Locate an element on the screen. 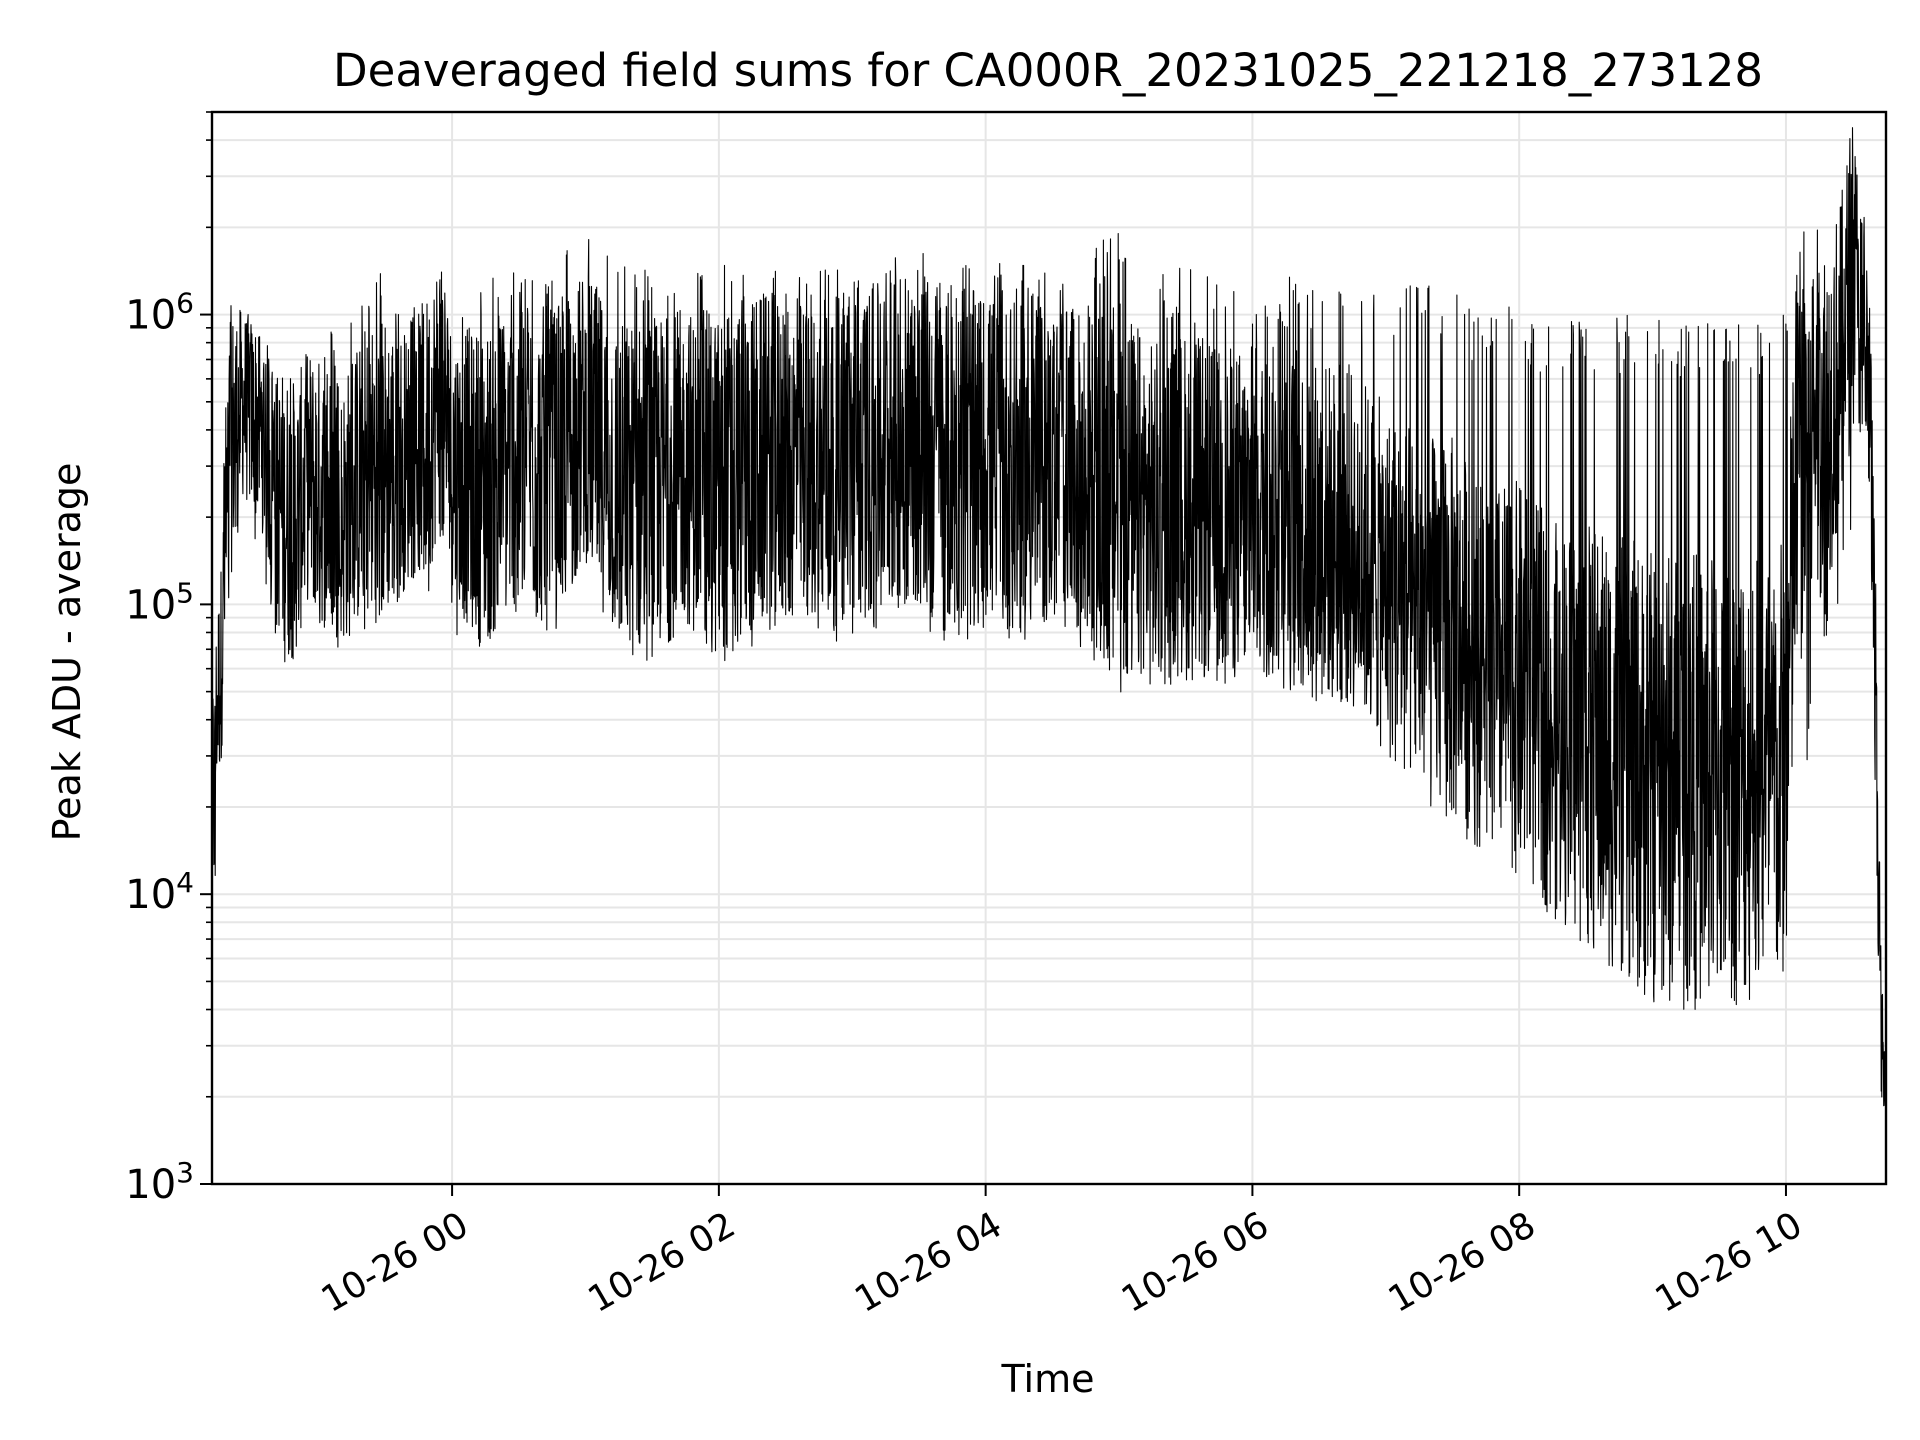  y-tick-label: 103 is located at coordinates (159, 1182).